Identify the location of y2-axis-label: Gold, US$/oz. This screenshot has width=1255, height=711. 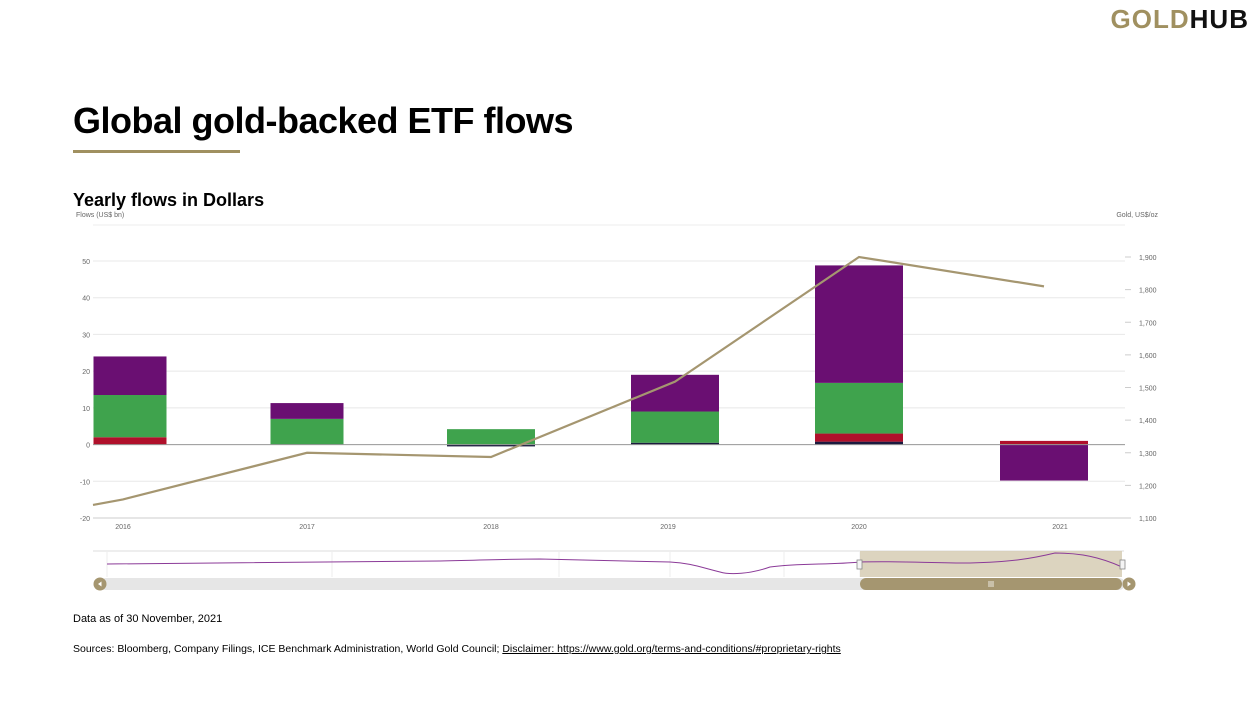
(1137, 215).